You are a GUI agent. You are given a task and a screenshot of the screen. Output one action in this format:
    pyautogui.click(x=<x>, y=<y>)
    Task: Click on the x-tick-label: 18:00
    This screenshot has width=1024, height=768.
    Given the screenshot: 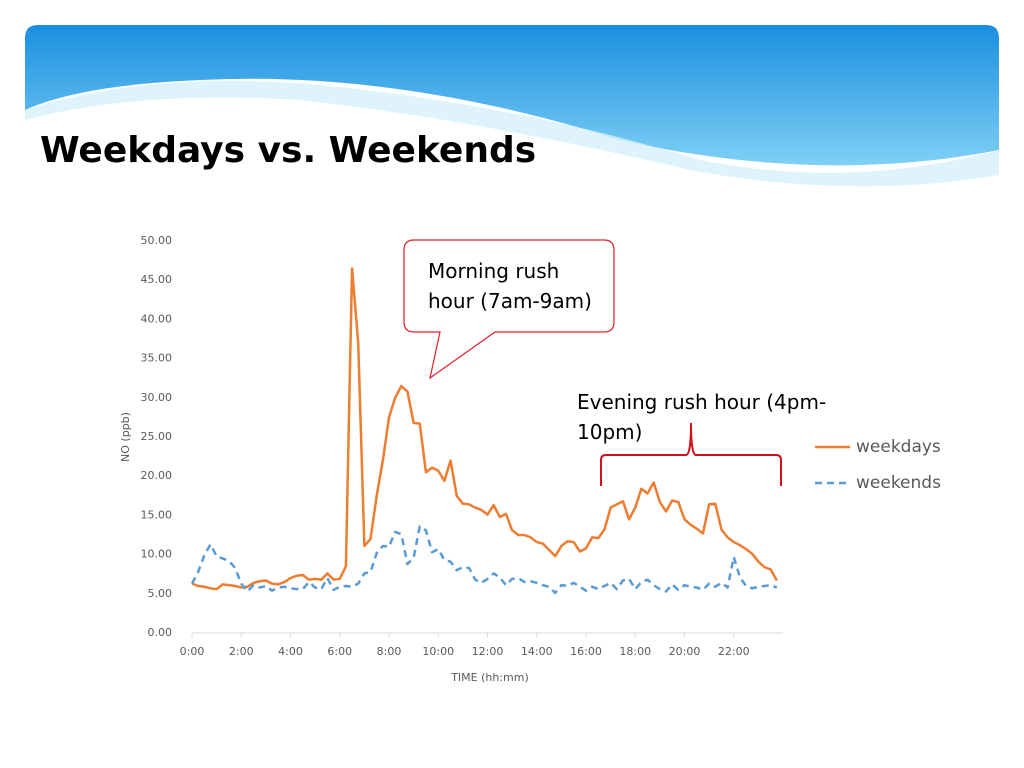 What is the action you would take?
    pyautogui.click(x=635, y=651)
    